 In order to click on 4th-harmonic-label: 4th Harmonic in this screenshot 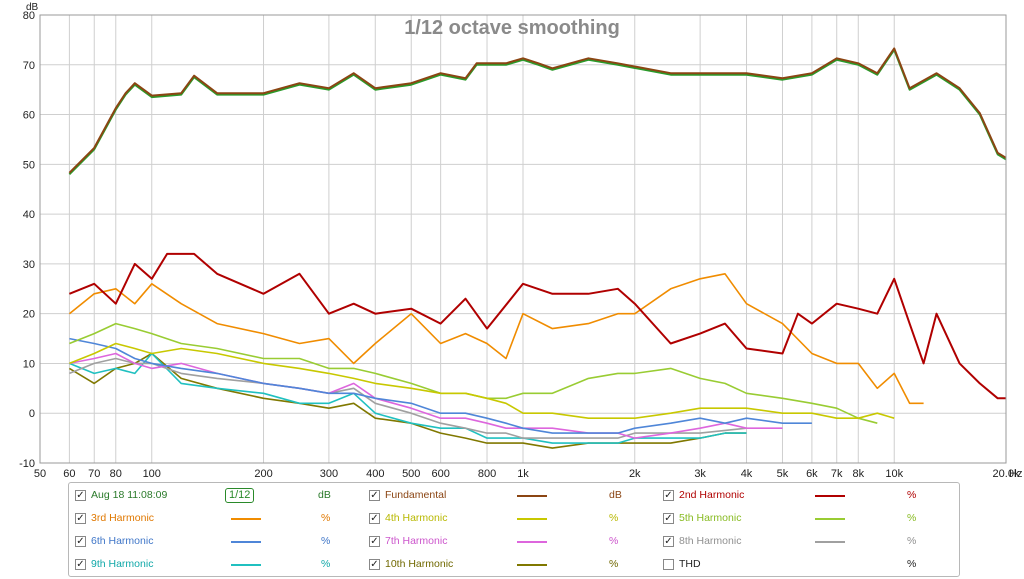, I will do `click(416, 518)`.